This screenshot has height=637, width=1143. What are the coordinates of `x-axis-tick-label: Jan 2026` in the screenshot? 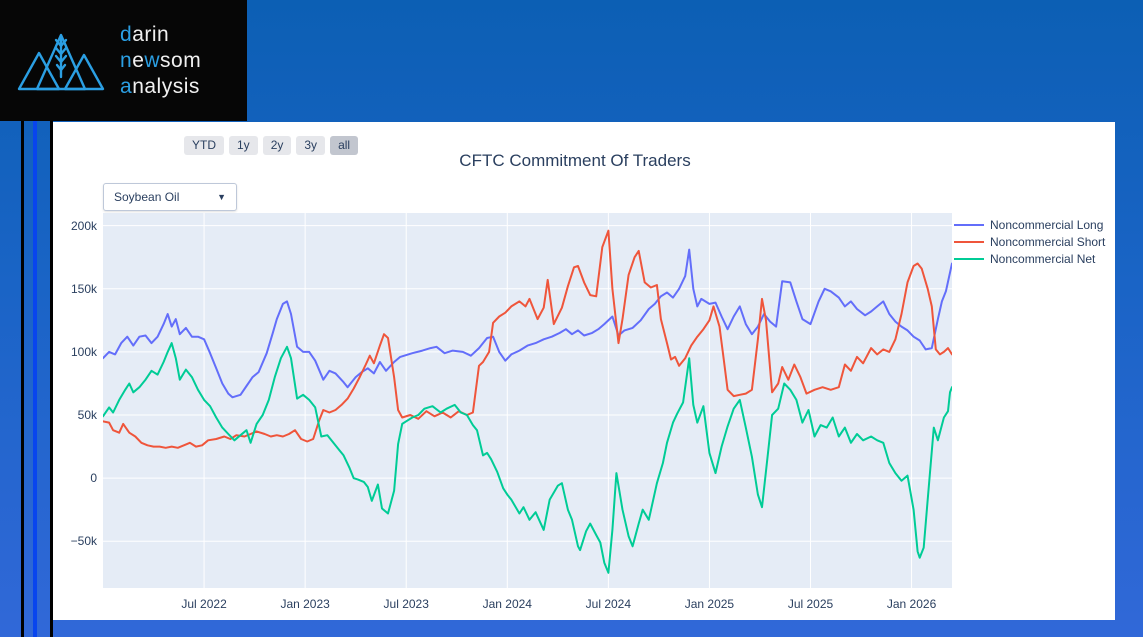 It's located at (911, 604).